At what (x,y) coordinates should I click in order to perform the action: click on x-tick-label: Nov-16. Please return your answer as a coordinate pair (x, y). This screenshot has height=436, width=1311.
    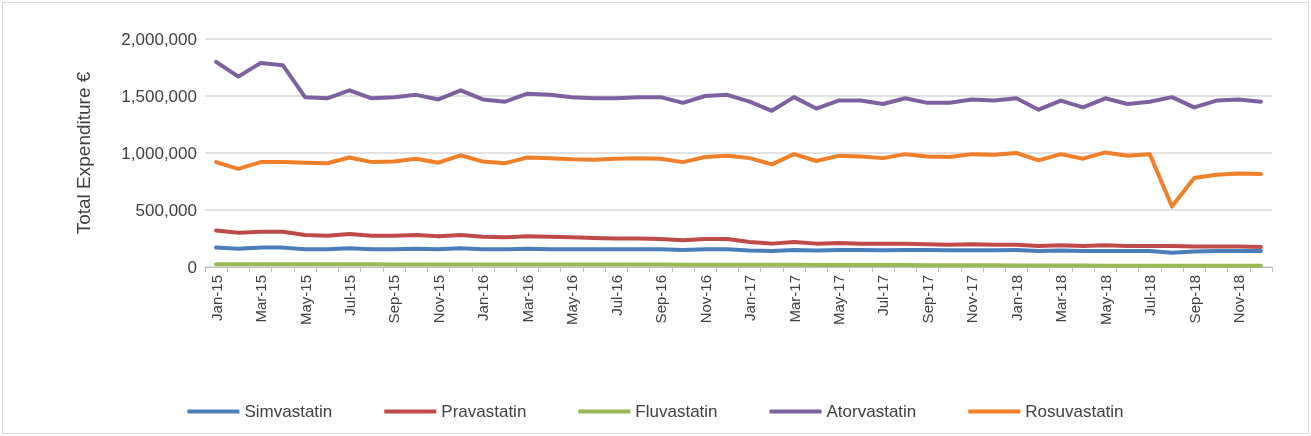
    Looking at the image, I should click on (705, 299).